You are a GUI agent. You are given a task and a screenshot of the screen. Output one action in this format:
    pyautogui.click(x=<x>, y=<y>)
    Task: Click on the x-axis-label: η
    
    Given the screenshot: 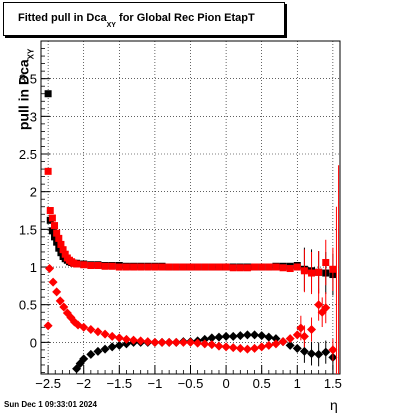 What is the action you would take?
    pyautogui.click(x=334, y=405)
    